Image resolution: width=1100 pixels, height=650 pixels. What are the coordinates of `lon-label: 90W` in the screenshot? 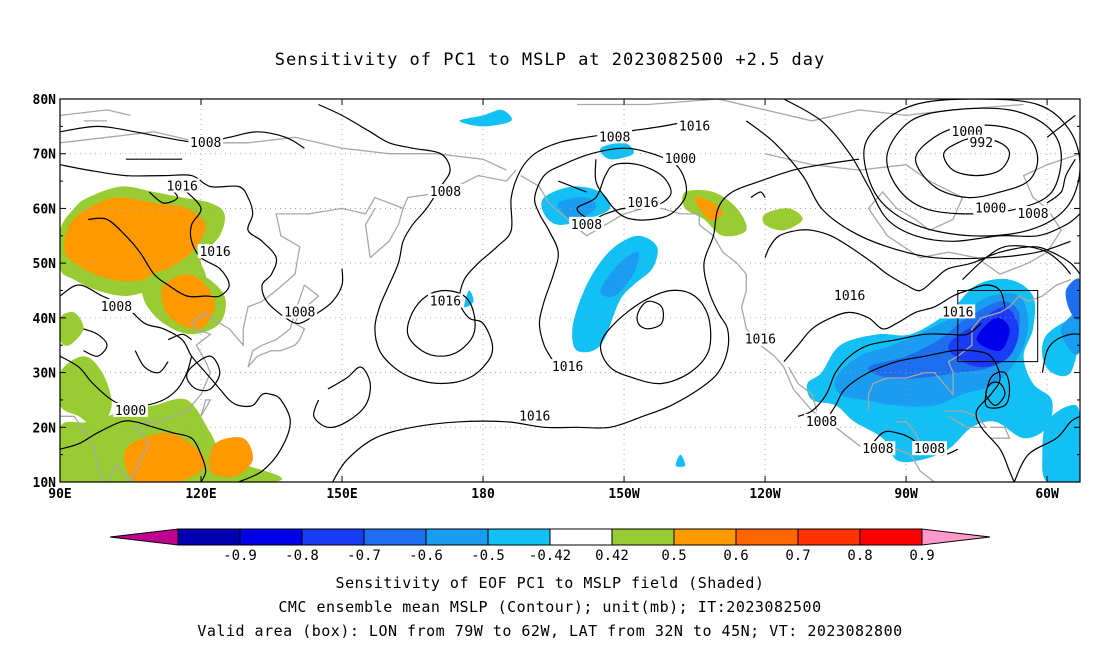 It's located at (906, 494).